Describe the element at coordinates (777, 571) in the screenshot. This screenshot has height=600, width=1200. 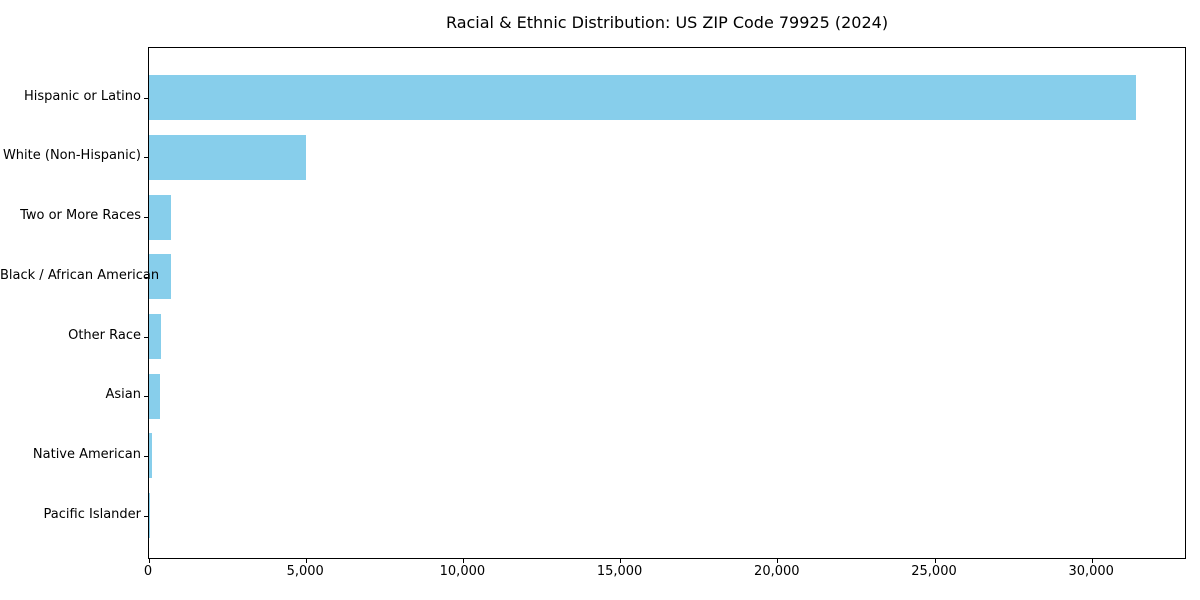
I see `x-tick-label: 20,000` at that location.